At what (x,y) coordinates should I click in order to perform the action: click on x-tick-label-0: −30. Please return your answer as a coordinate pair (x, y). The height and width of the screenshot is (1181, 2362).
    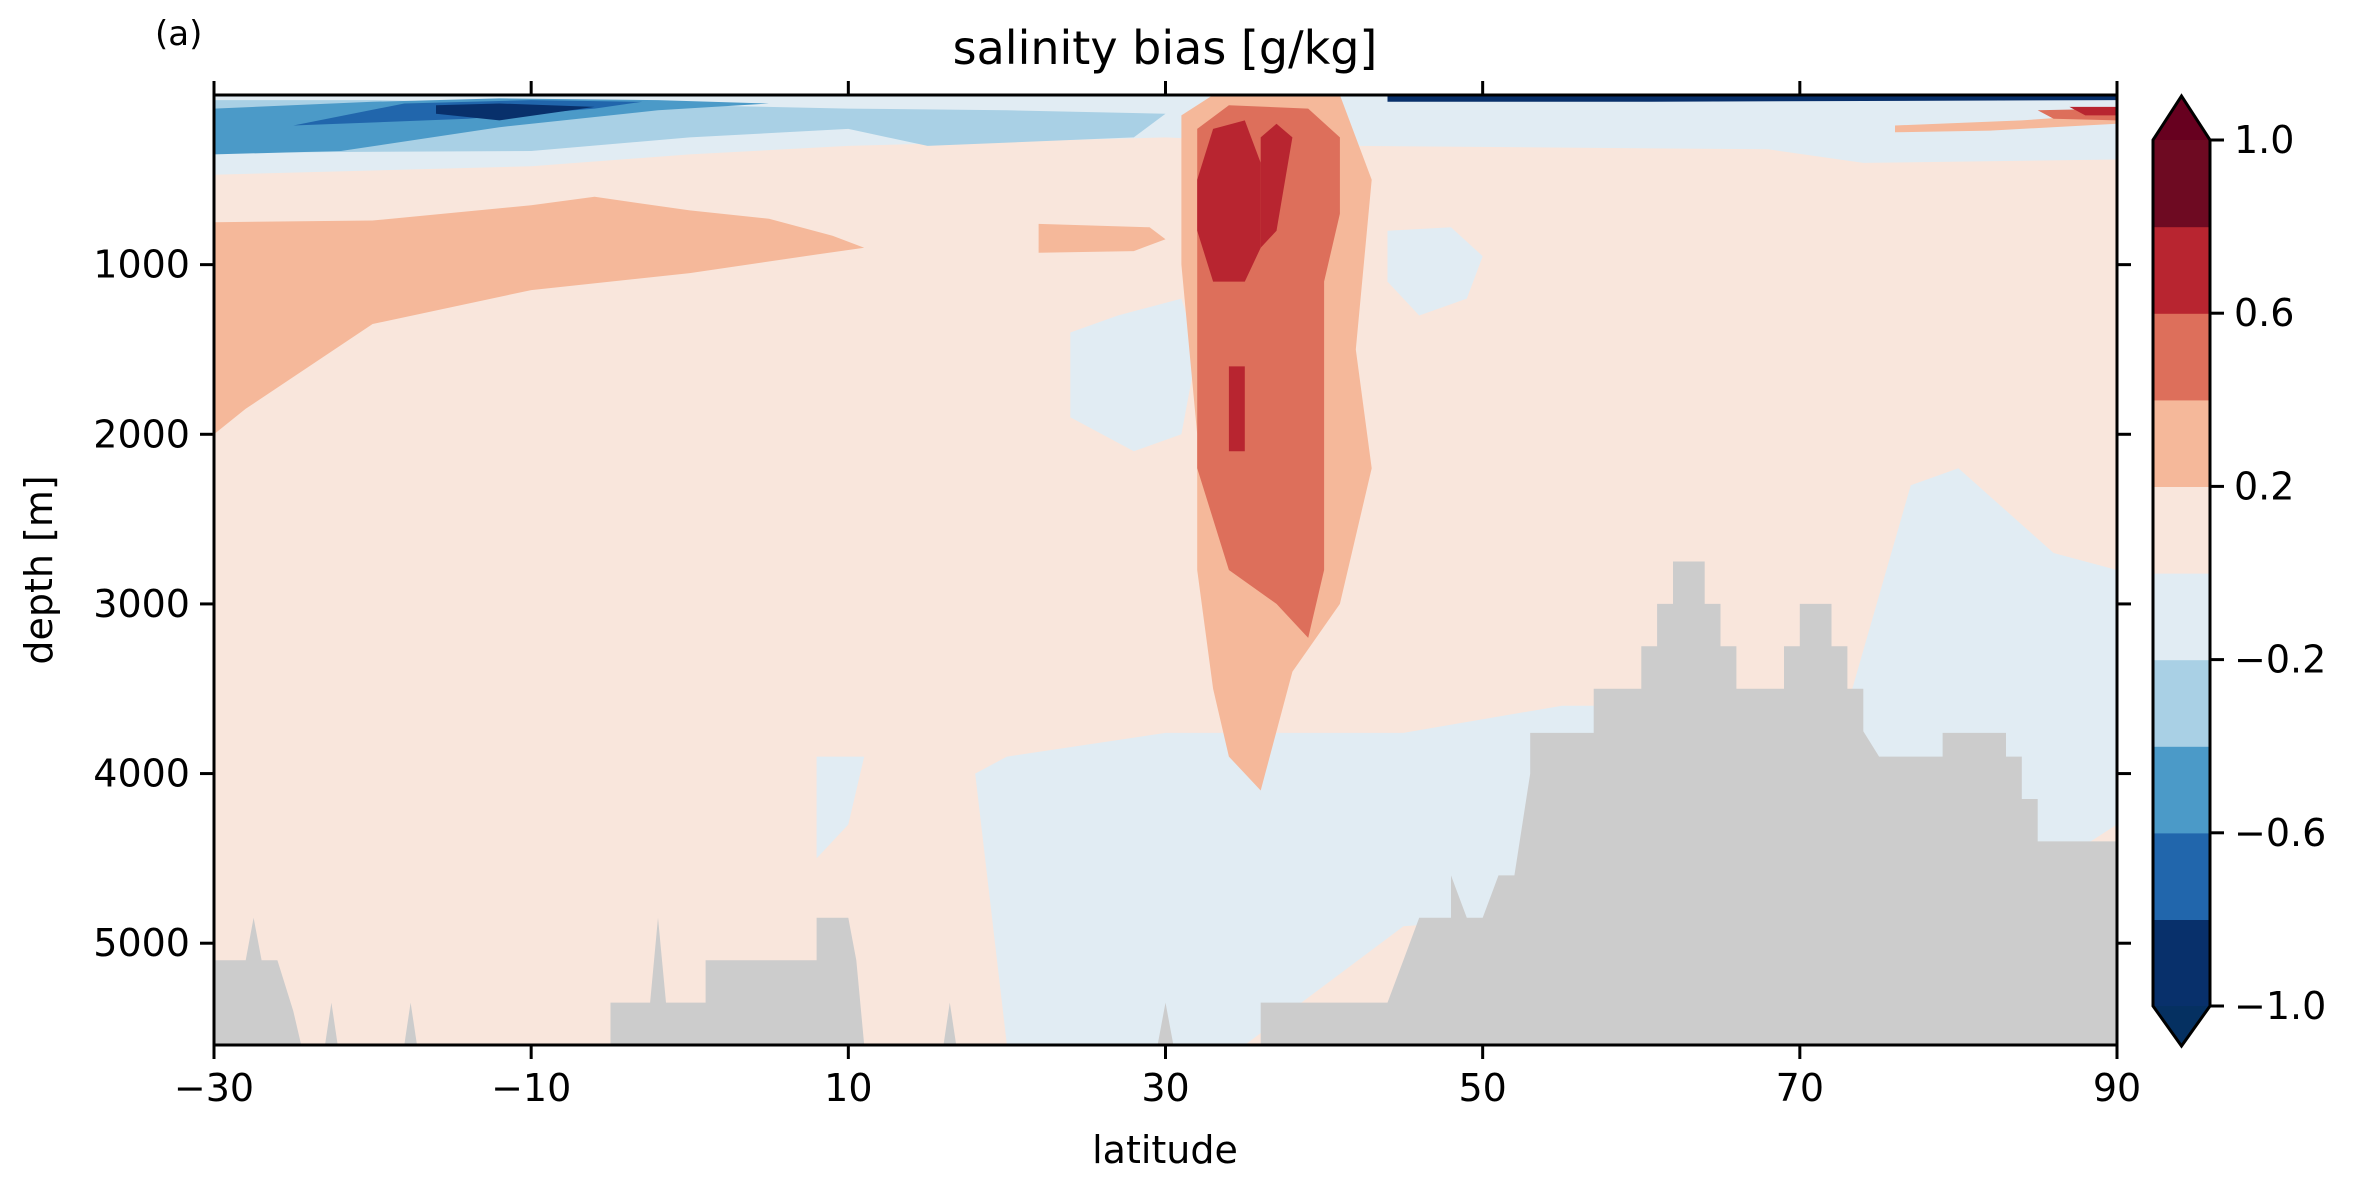
    Looking at the image, I should click on (214, 1088).